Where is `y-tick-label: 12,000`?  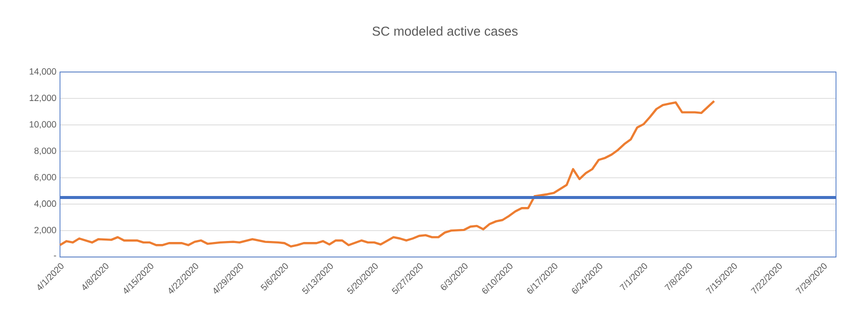 y-tick-label: 12,000 is located at coordinates (43, 98).